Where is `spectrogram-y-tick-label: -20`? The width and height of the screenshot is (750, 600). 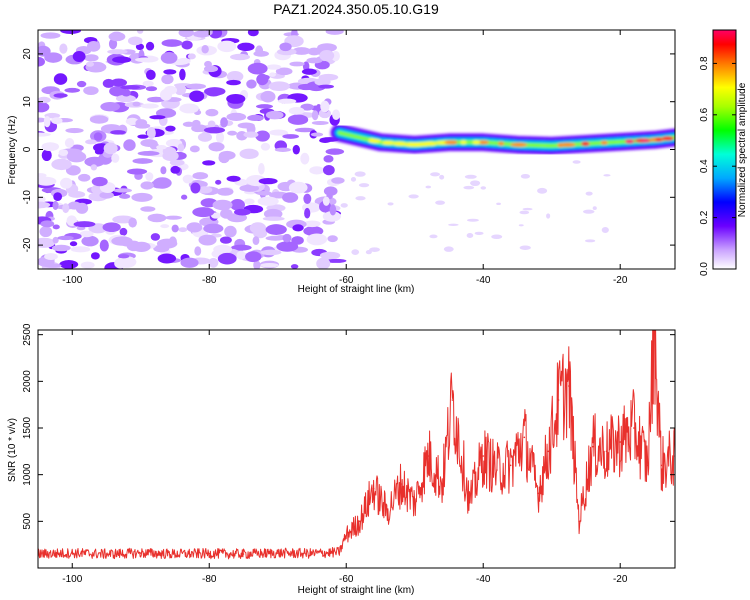 spectrogram-y-tick-label: -20 is located at coordinates (27, 244).